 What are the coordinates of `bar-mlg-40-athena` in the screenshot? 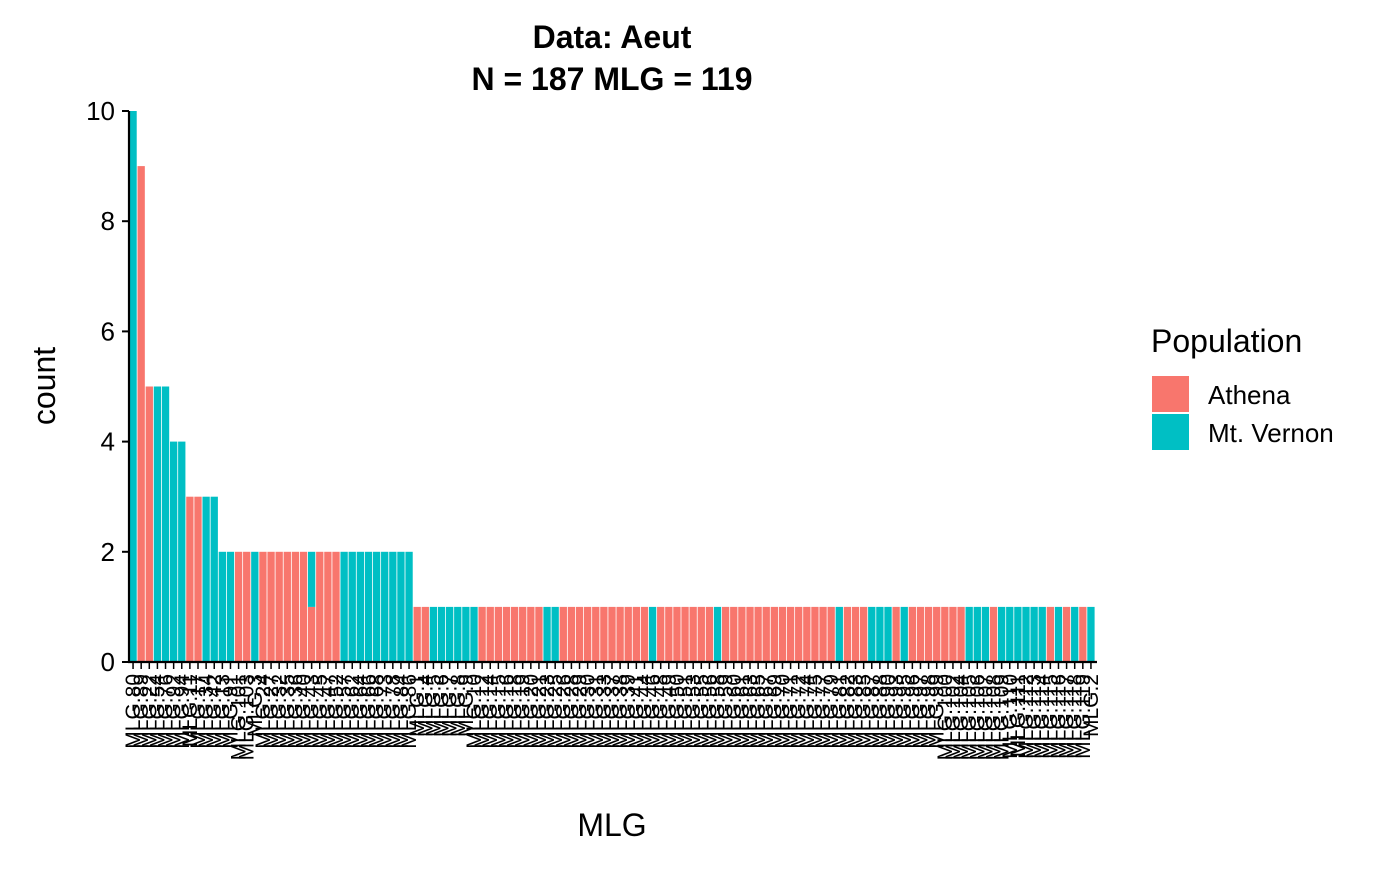 It's located at (303, 606).